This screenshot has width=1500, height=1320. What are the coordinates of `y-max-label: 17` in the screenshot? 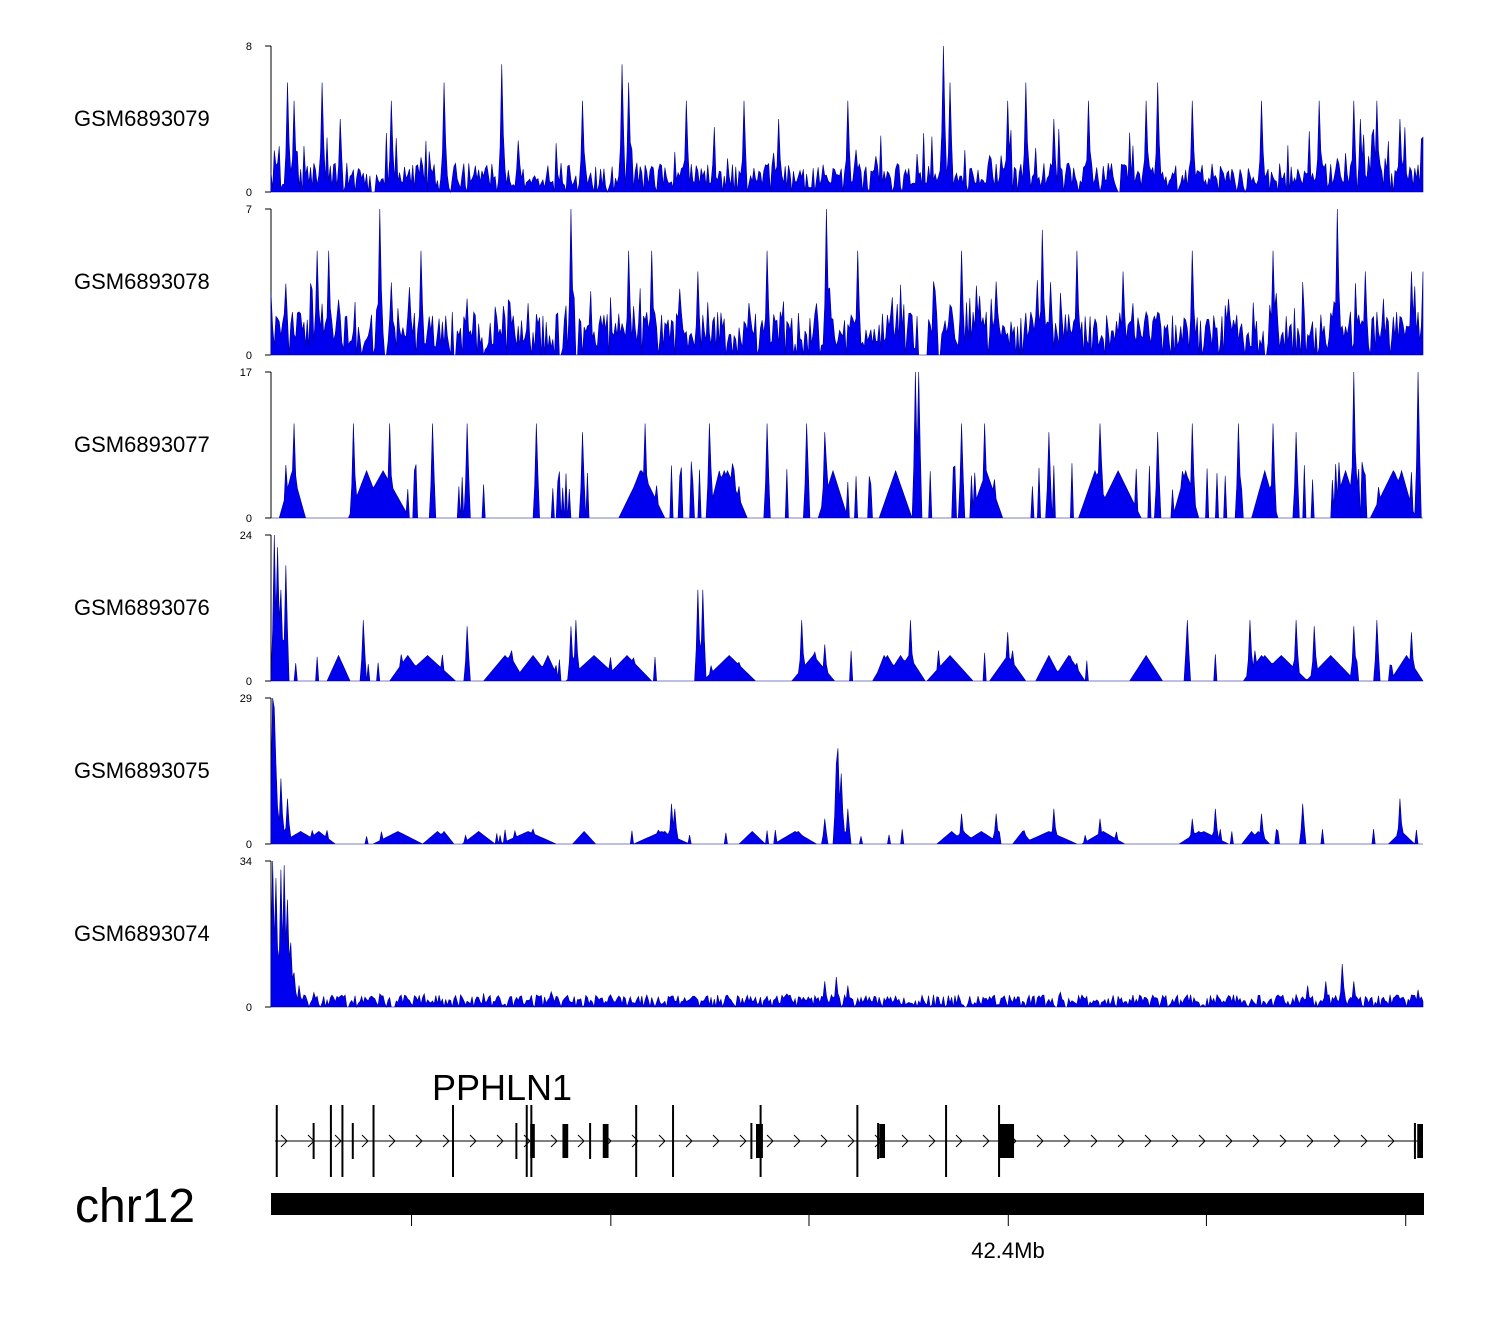 It's located at (246, 373).